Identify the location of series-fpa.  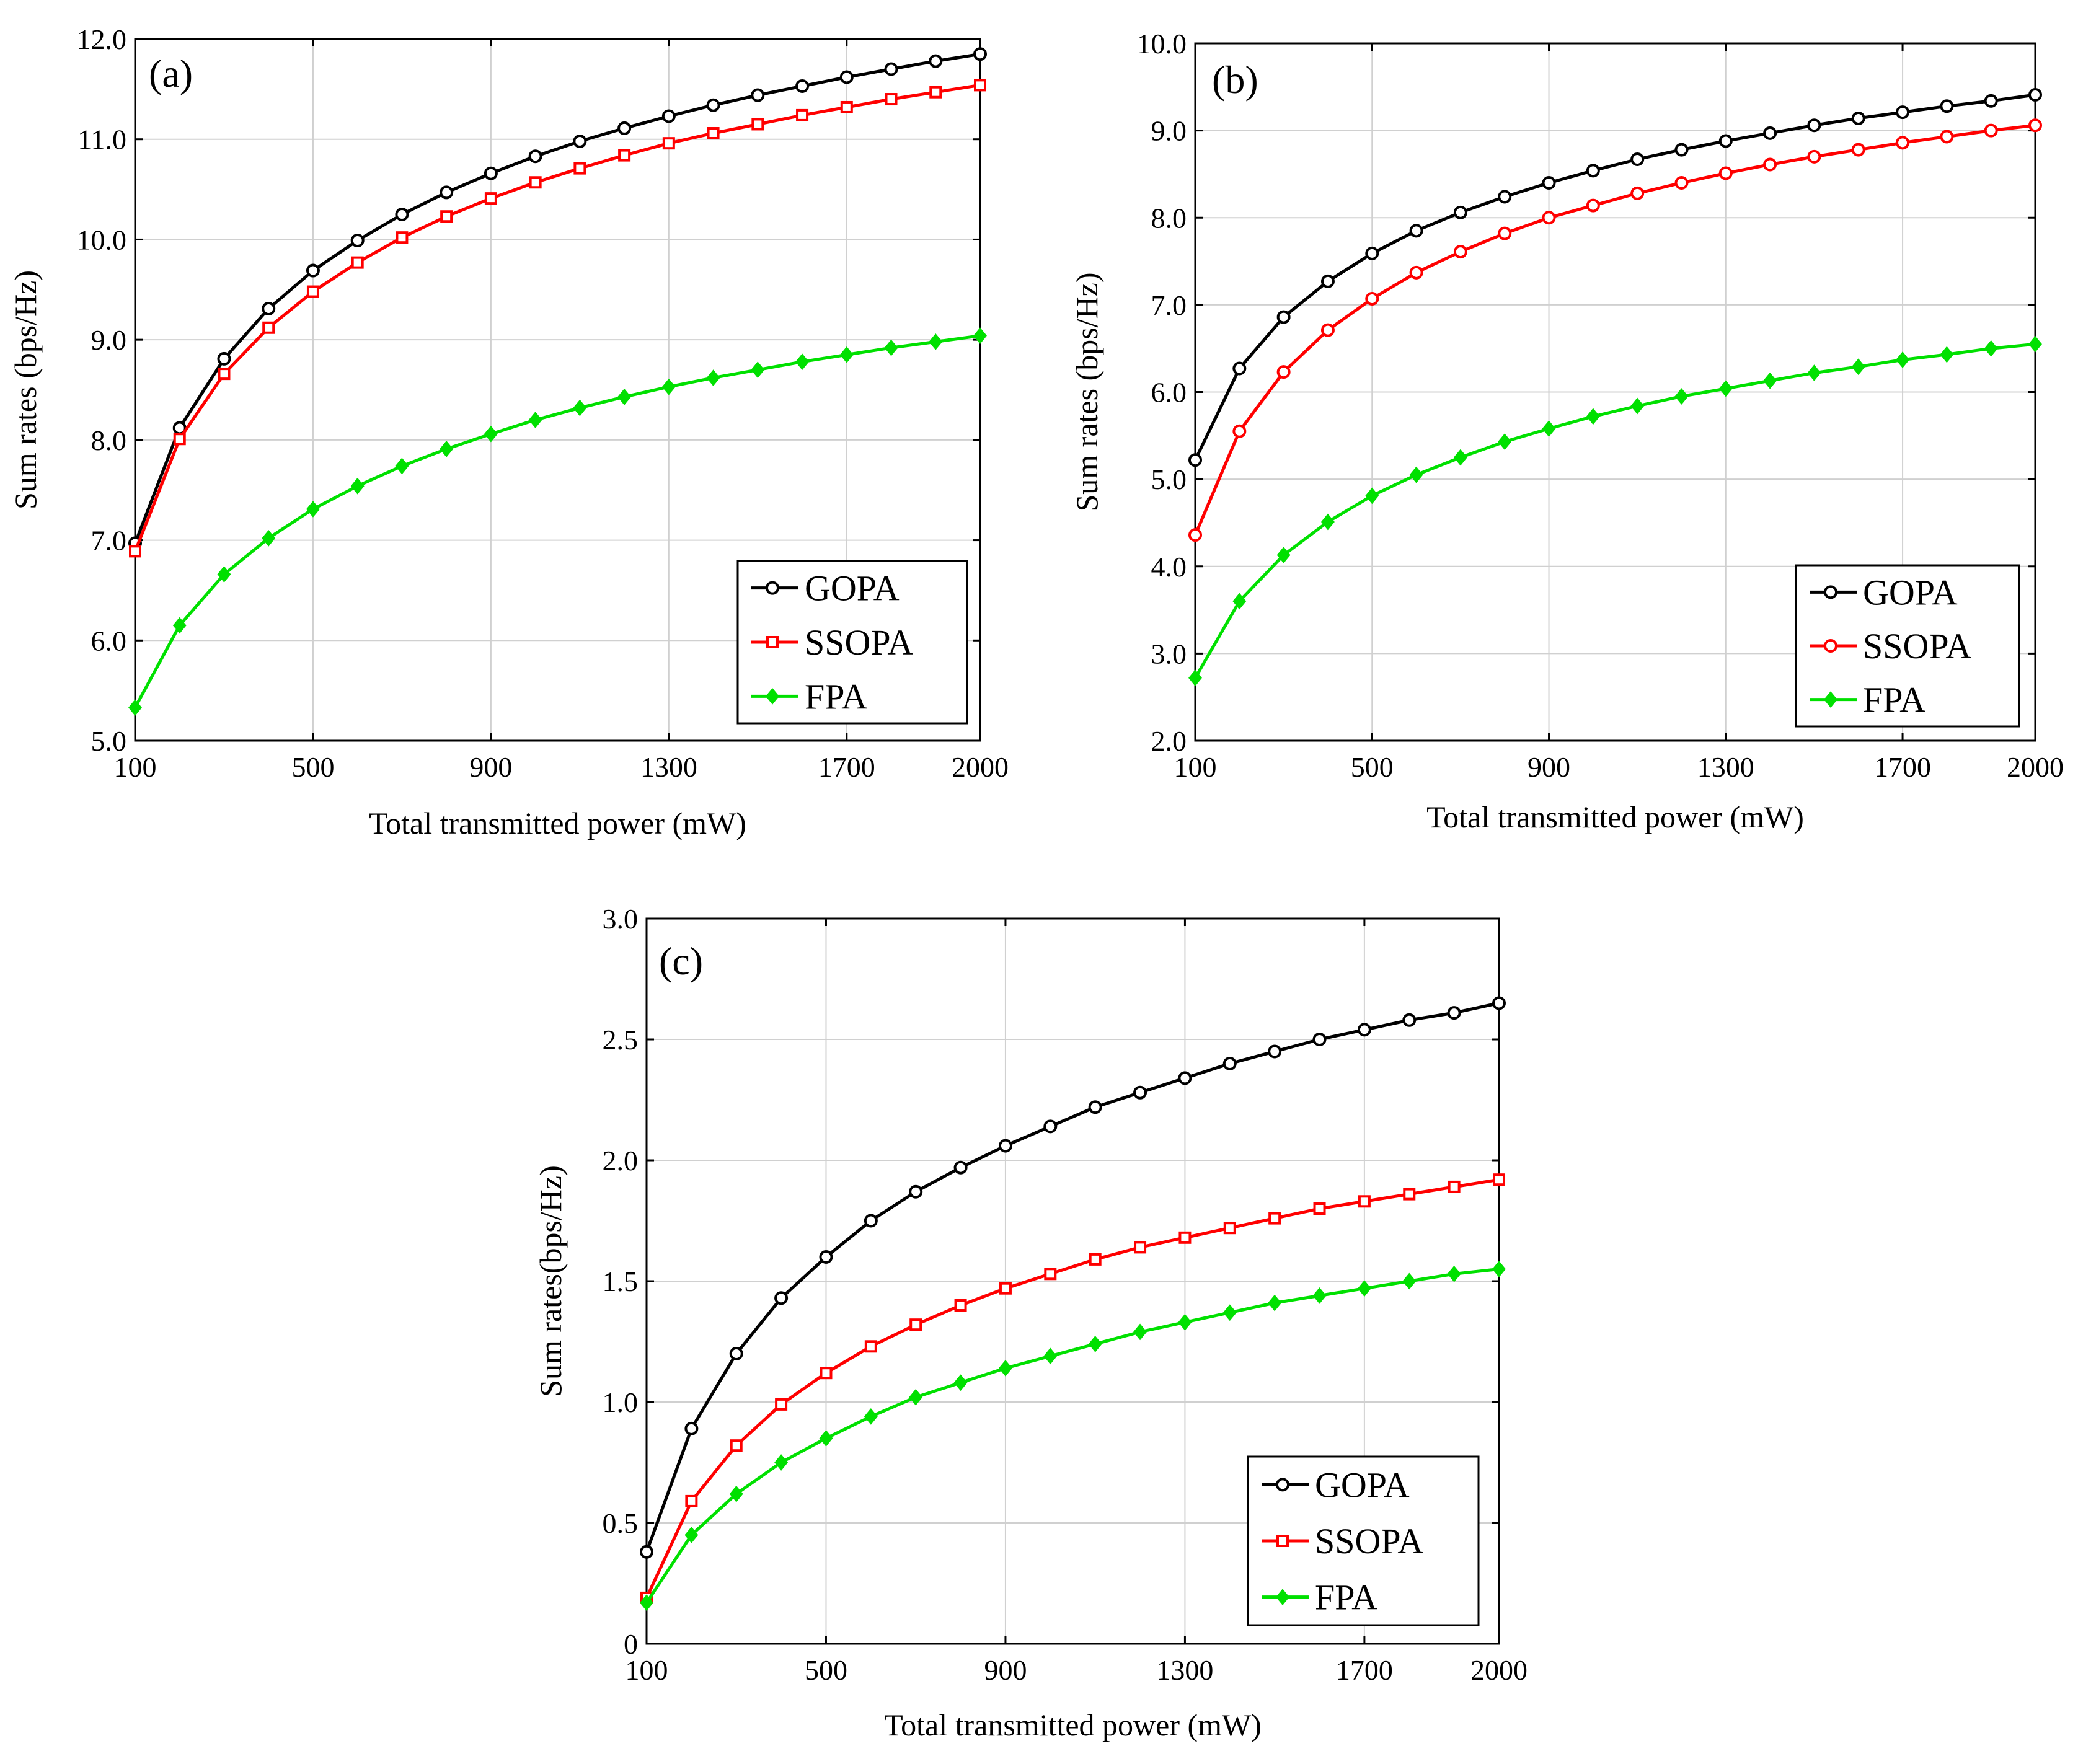
(1073, 1436).